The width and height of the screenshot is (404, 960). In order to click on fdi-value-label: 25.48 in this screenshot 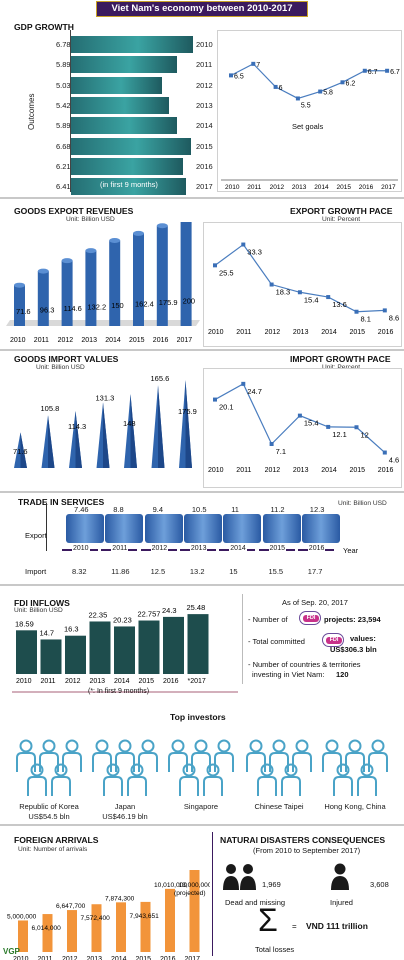, I will do `click(196, 607)`.